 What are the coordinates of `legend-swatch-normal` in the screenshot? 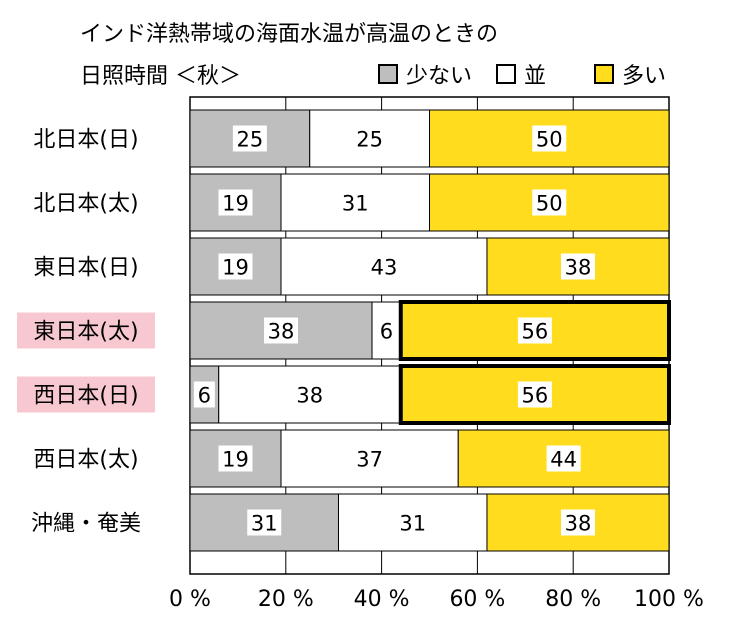 It's located at (506, 74).